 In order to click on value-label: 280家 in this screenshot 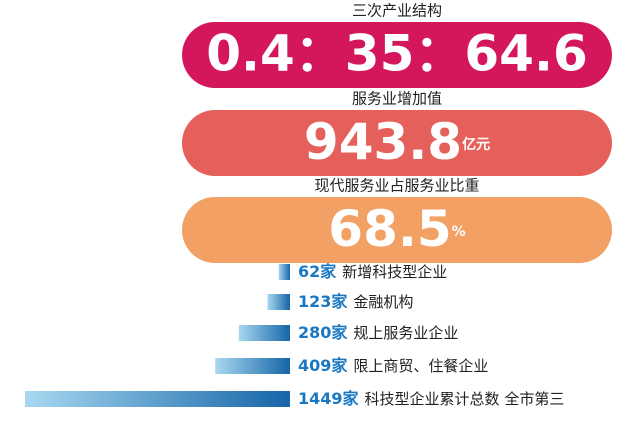, I will do `click(323, 332)`.